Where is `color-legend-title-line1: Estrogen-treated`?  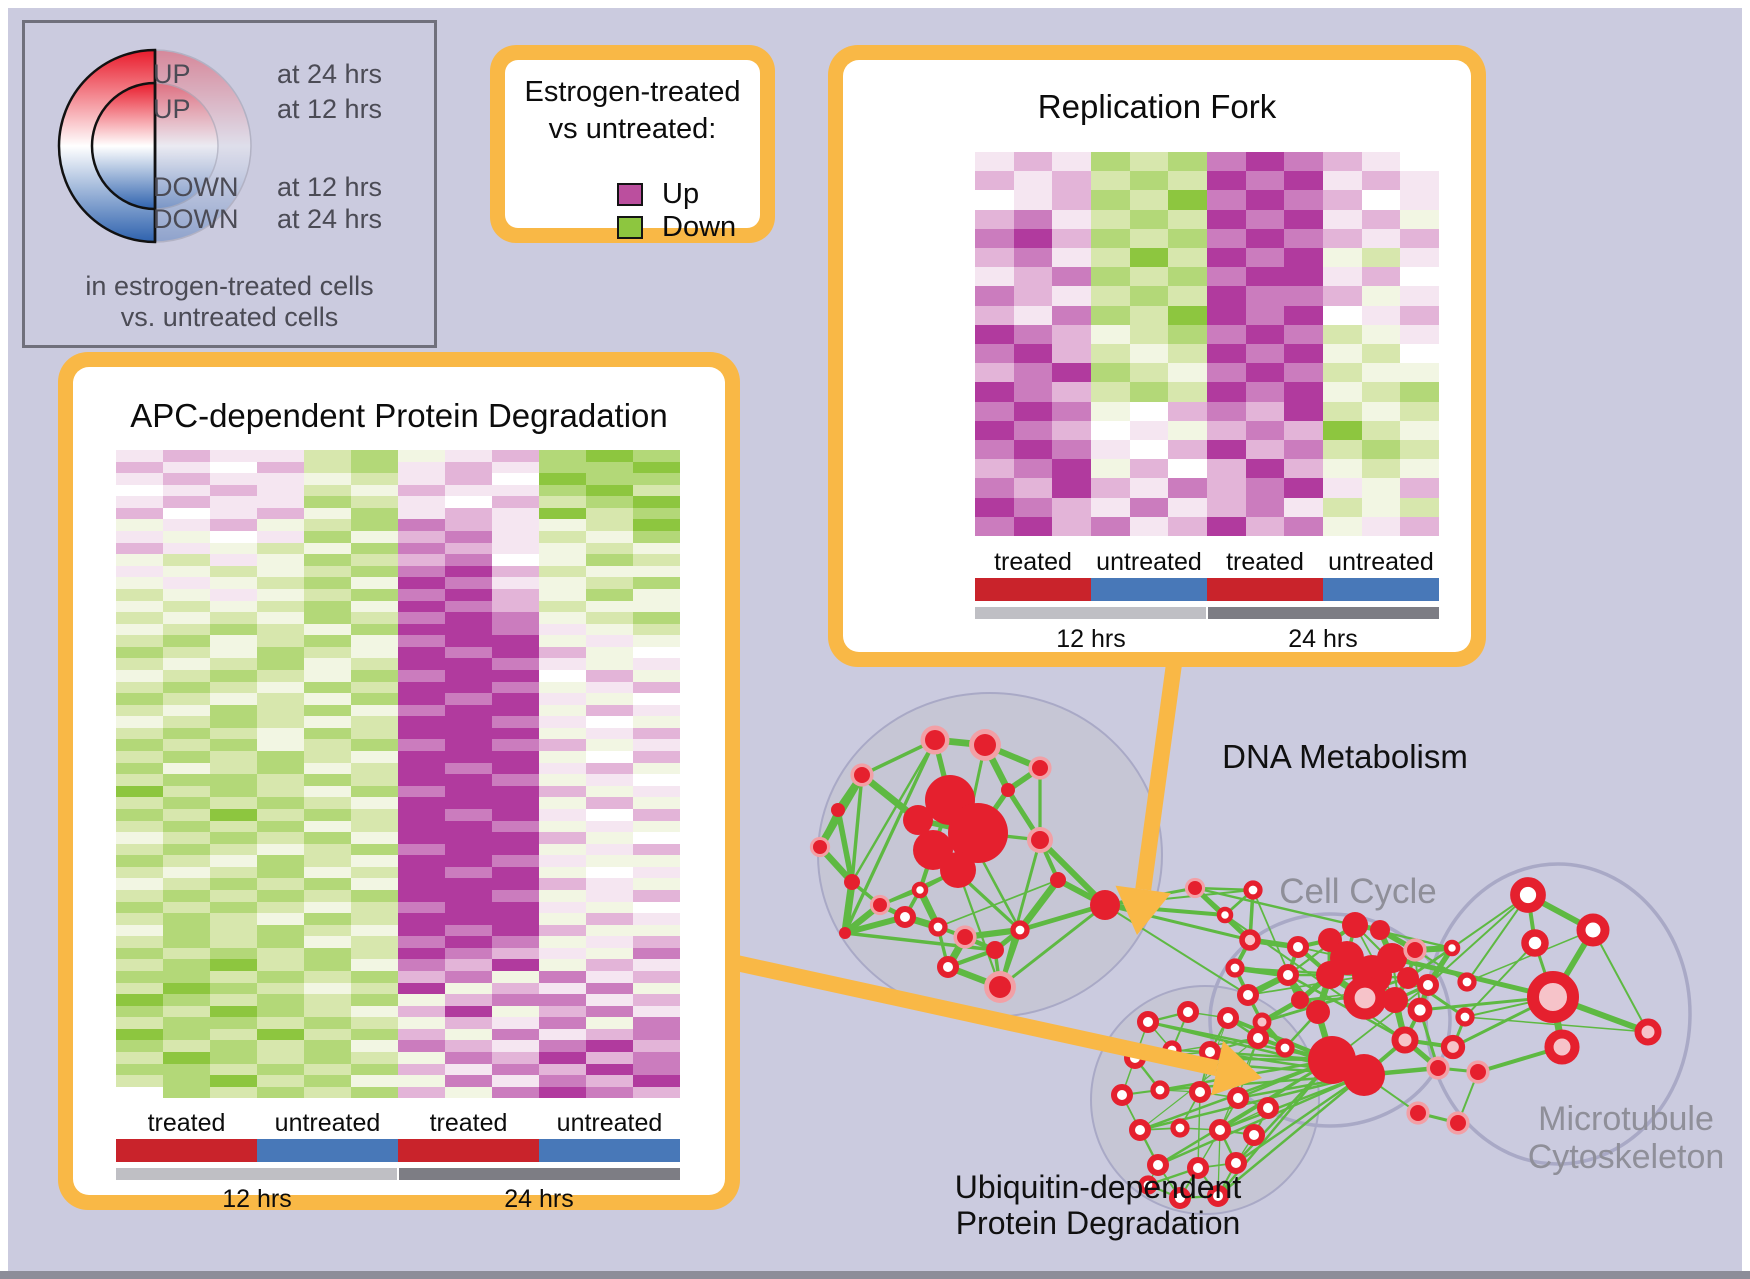 color-legend-title-line1: Estrogen-treated is located at coordinates (632, 92).